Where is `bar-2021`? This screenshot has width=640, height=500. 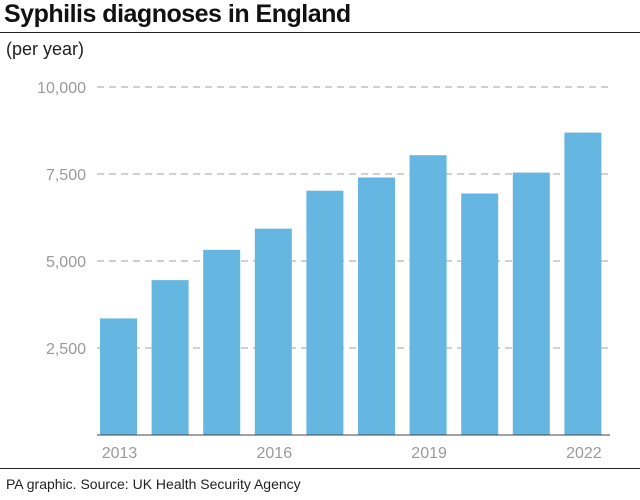
bar-2021 is located at coordinates (531, 303).